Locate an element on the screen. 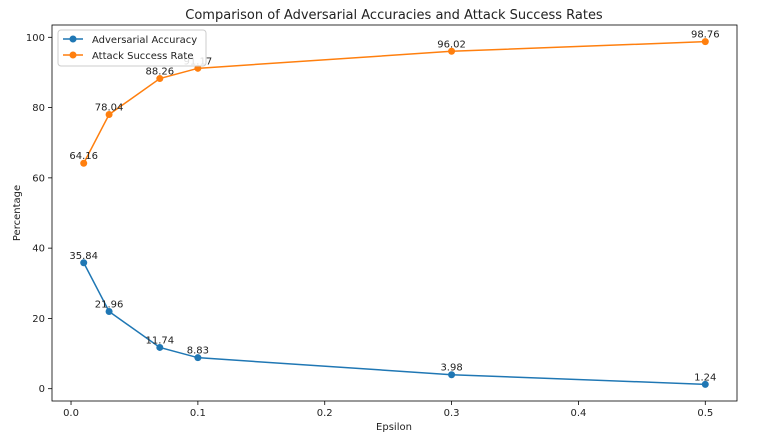 Image resolution: width=768 pixels, height=446 pixels. y-tick-label: 80 is located at coordinates (38, 108).